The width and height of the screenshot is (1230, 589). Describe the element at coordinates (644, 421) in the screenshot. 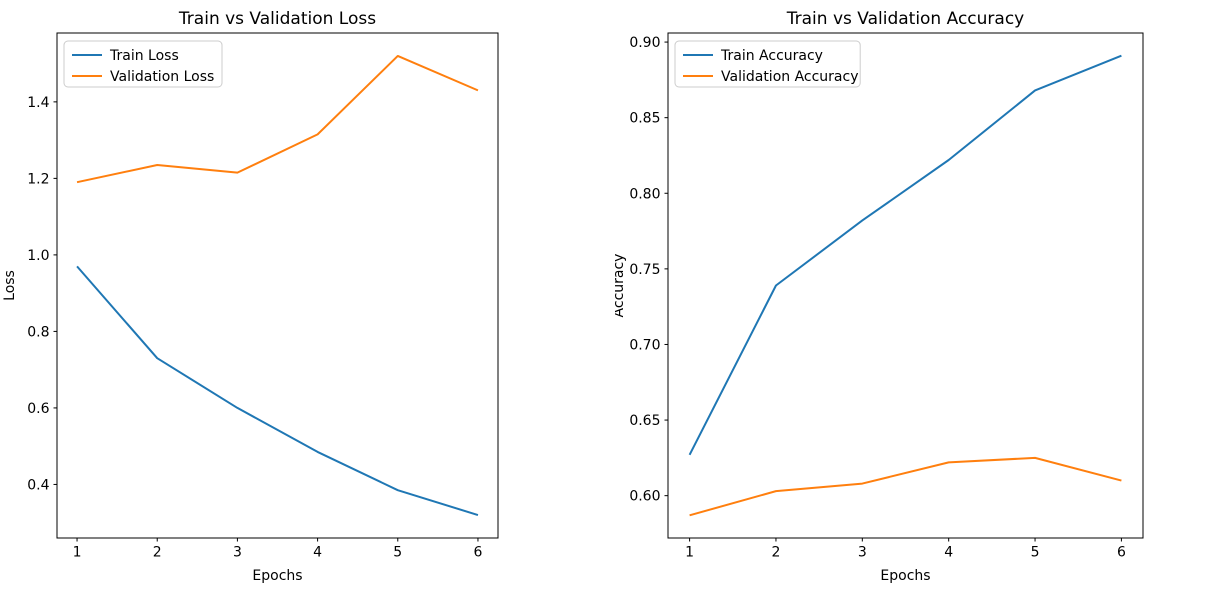

I see `y-tick-label: 0.65` at that location.